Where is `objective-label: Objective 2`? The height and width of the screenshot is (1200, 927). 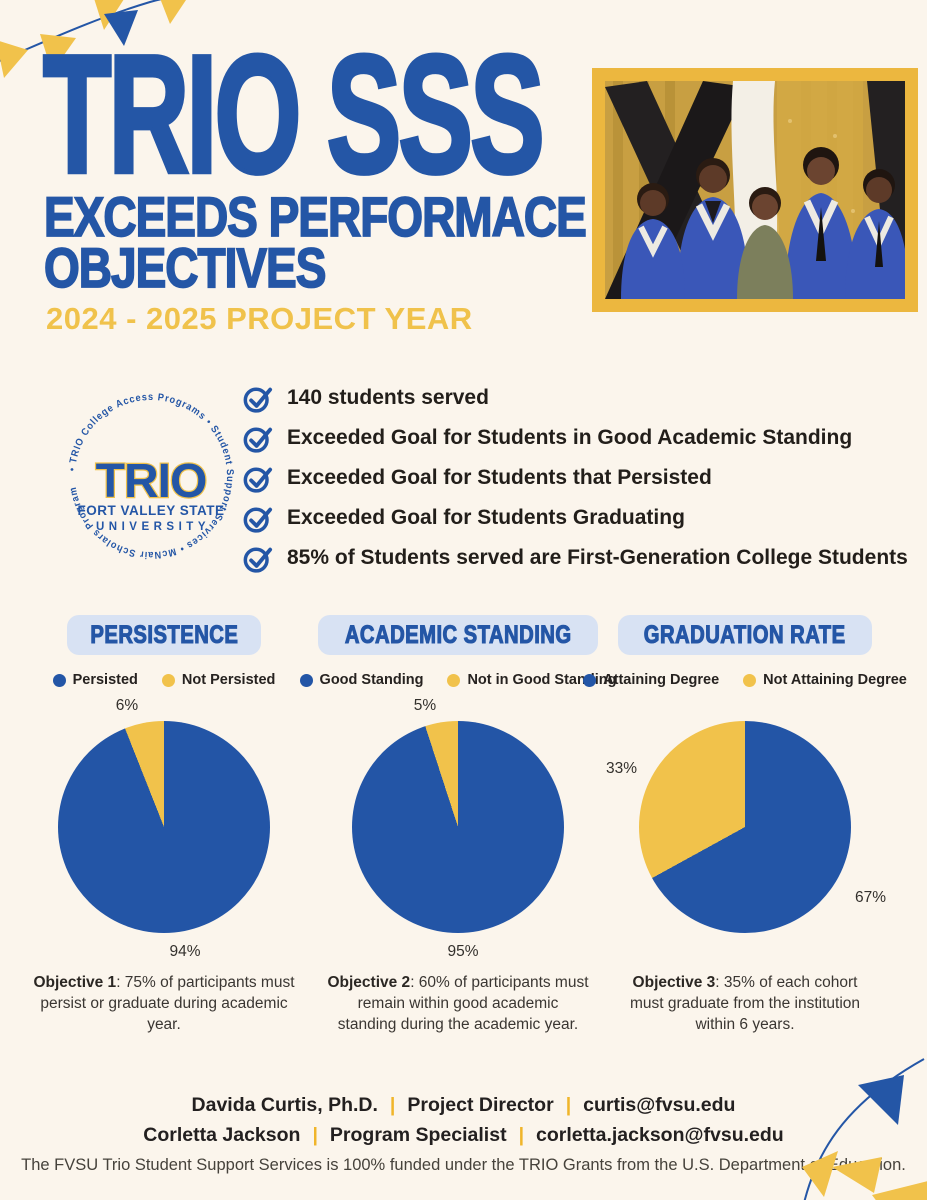
objective-label: Objective 2 is located at coordinates (369, 982).